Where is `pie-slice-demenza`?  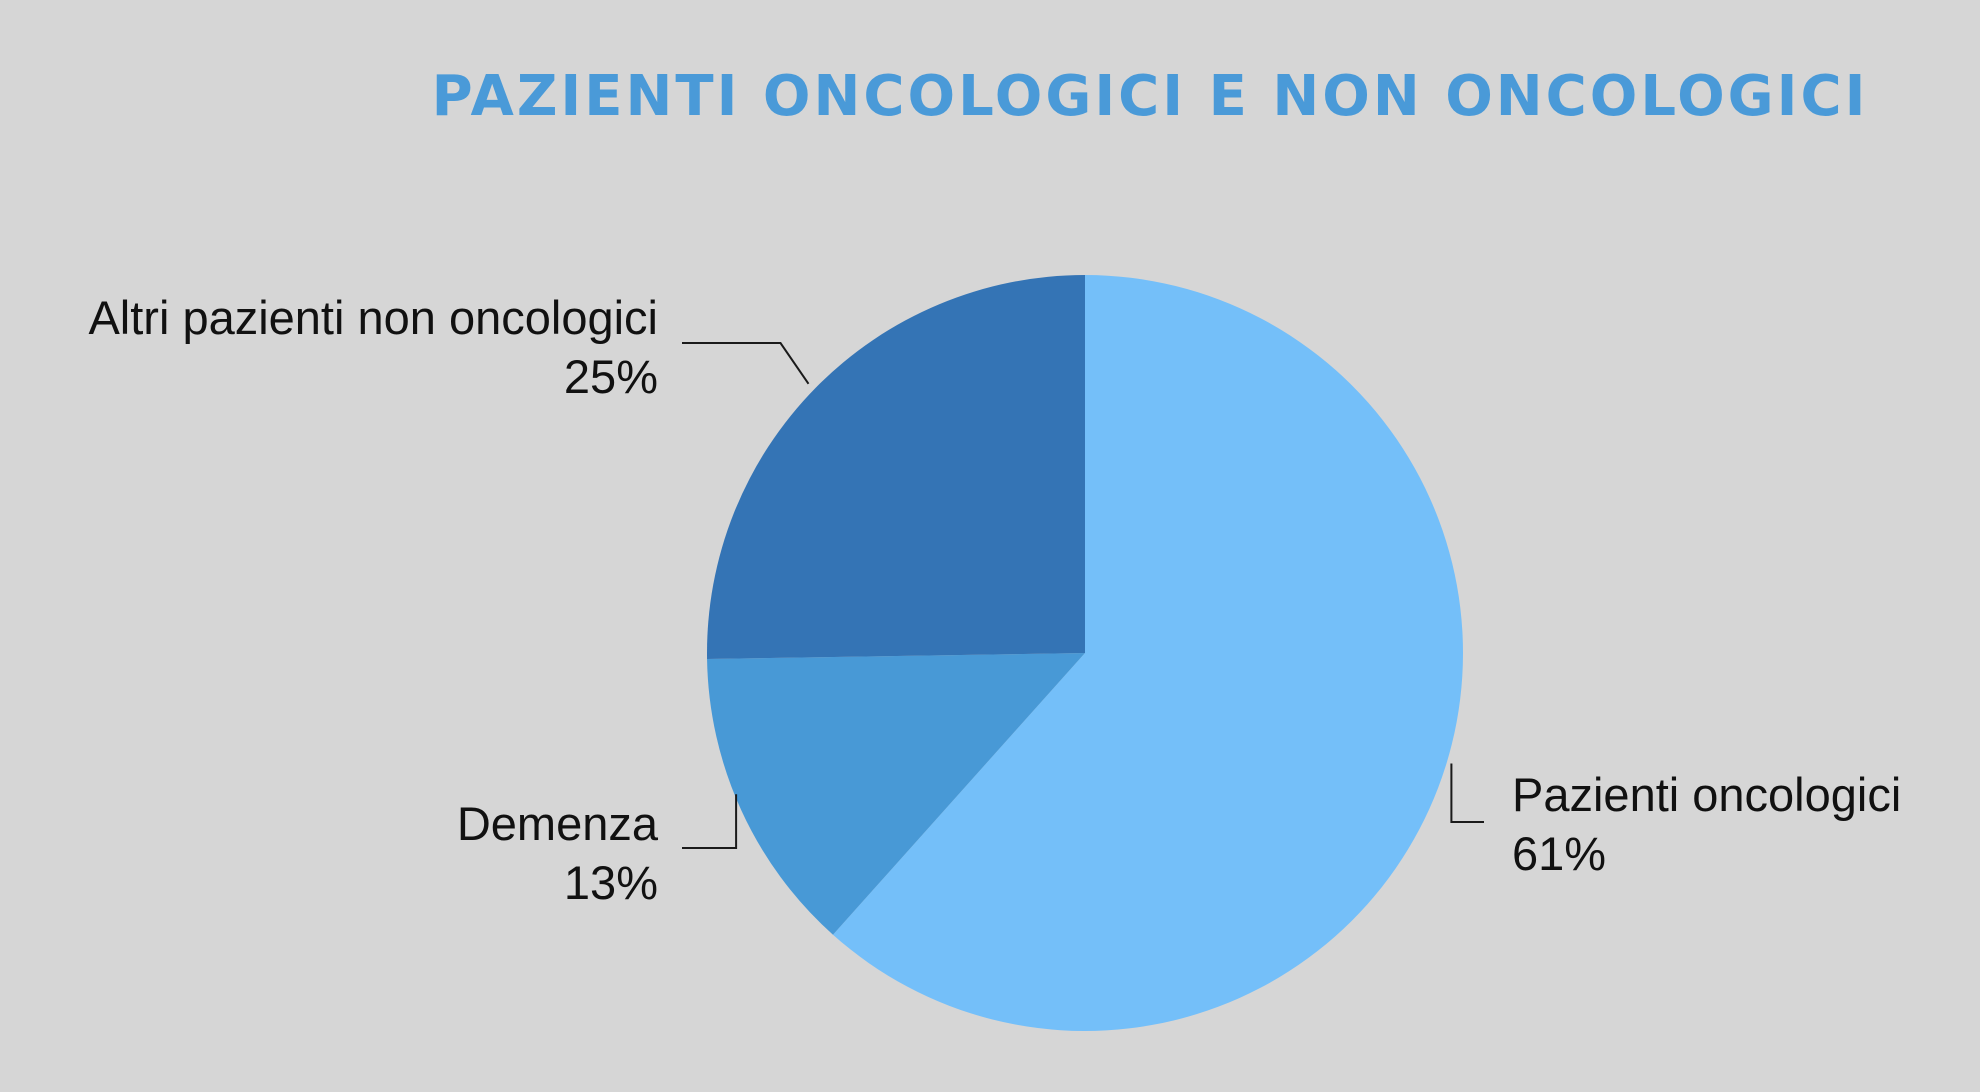 pie-slice-demenza is located at coordinates (896, 794).